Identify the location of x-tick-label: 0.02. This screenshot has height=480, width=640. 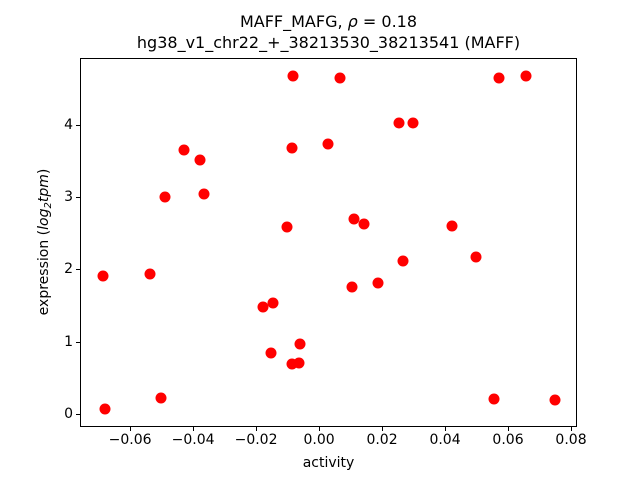
(382, 440).